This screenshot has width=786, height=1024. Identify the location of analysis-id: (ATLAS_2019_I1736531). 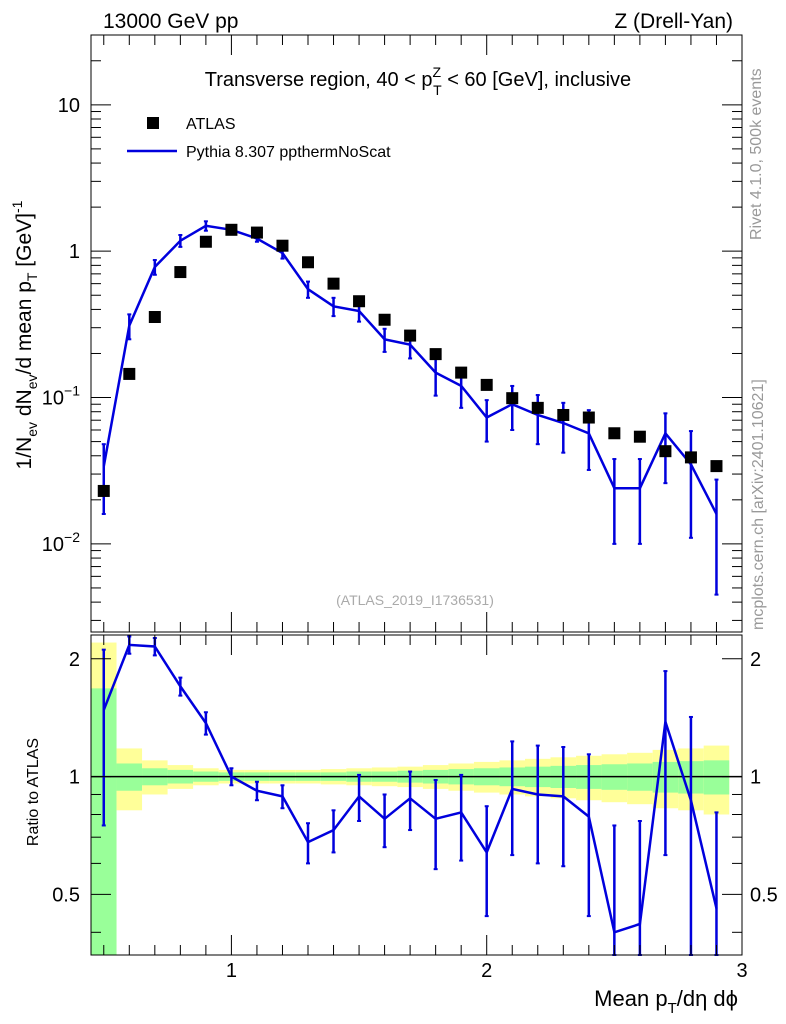
(415, 600).